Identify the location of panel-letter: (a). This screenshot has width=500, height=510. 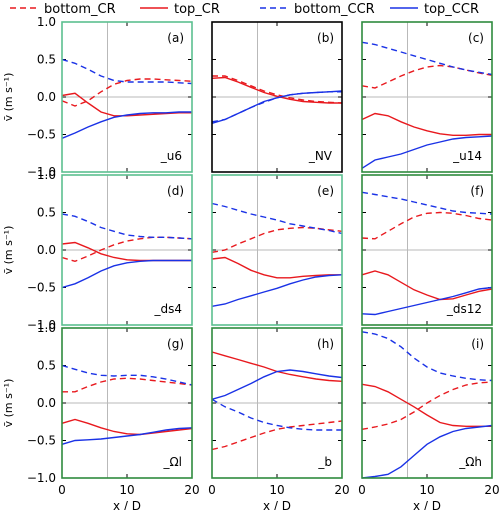
(175, 38).